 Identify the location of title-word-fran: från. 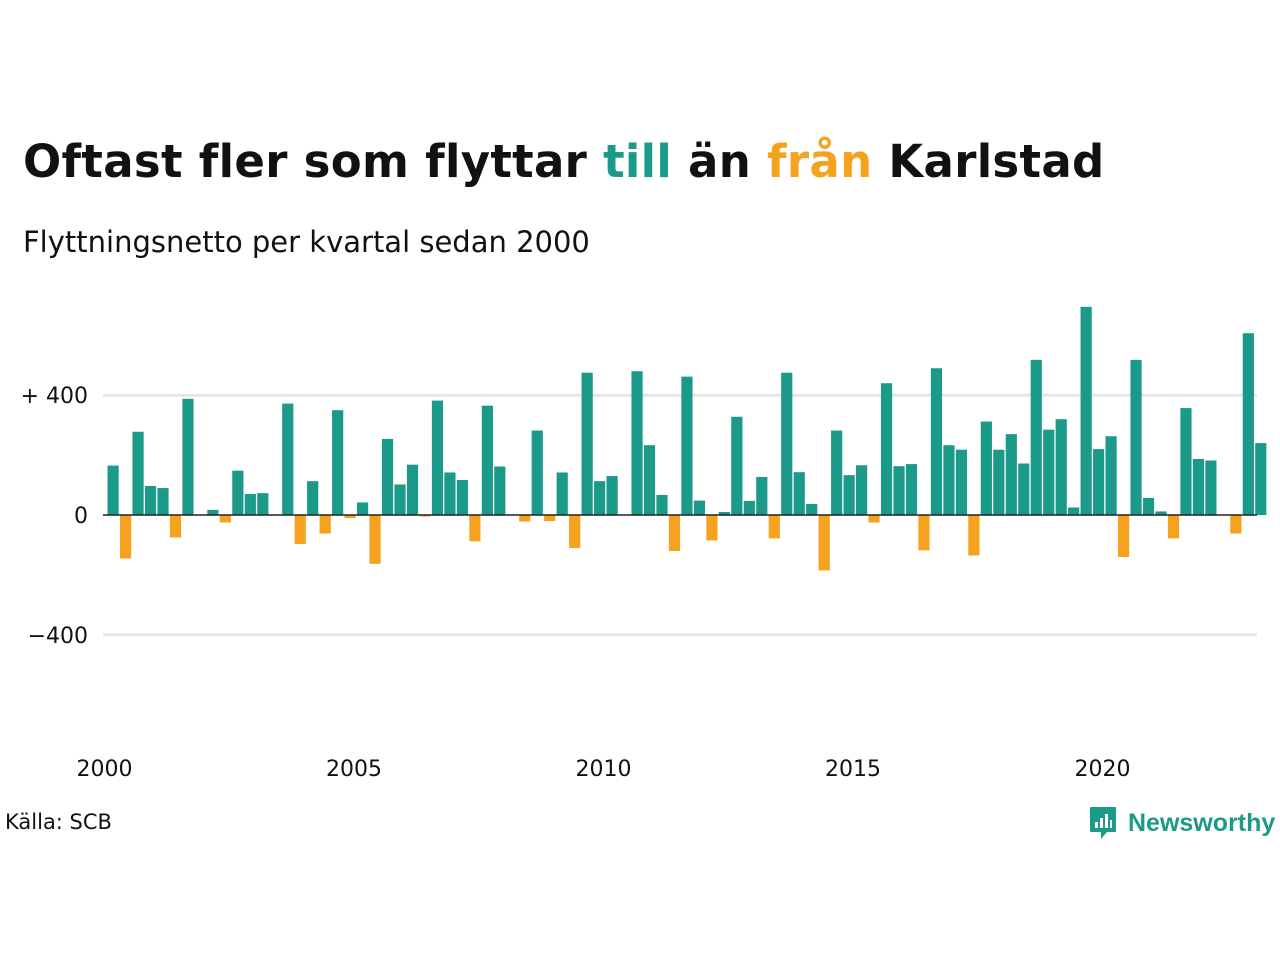
(820, 161).